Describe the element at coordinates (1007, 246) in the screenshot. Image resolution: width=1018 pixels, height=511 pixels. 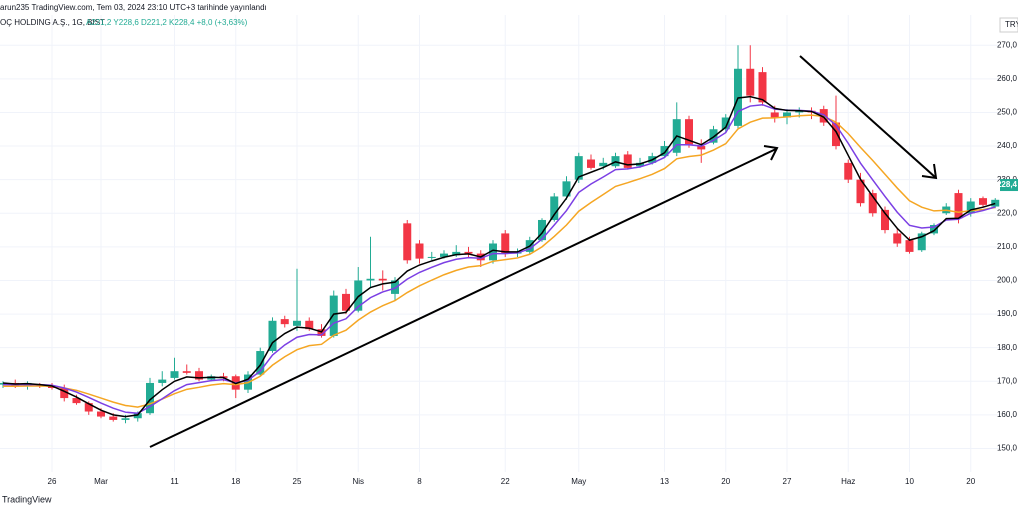
I see `y-tick-label: 210,0` at that location.